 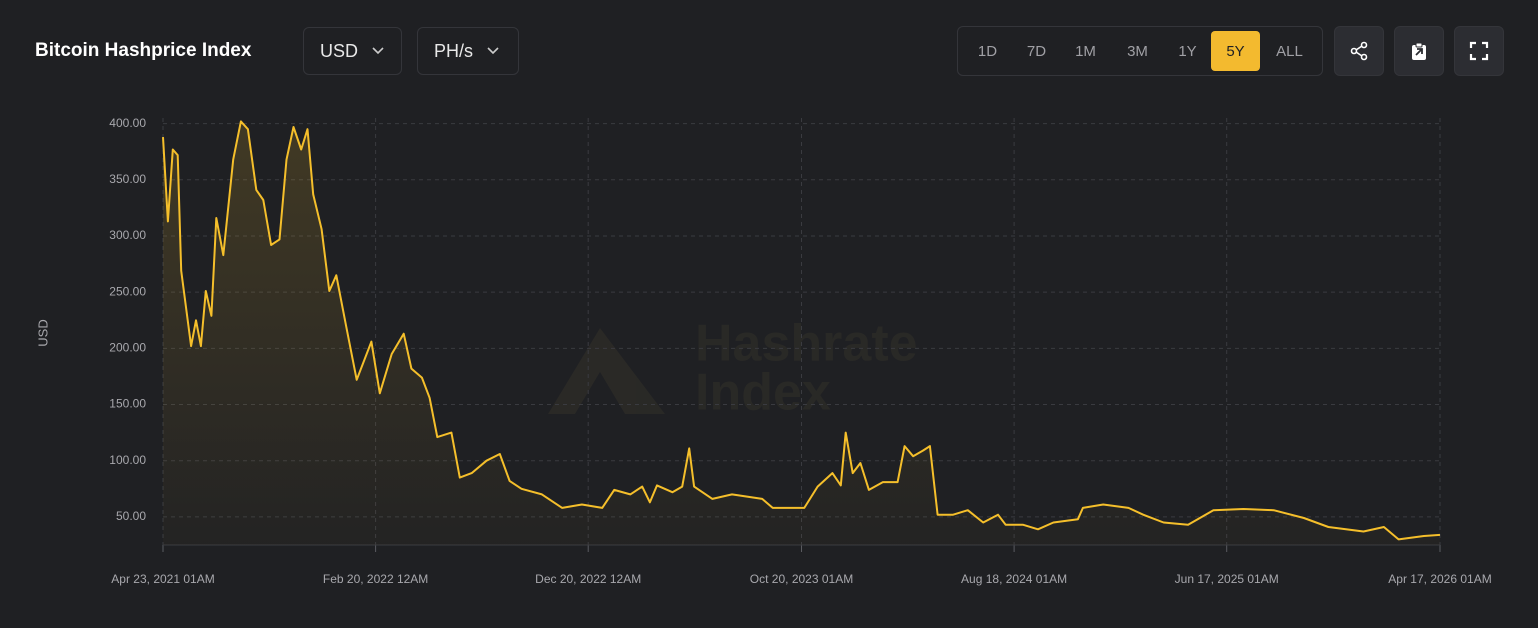 What do you see at coordinates (987, 51) in the screenshot?
I see `range-button: 1D` at bounding box center [987, 51].